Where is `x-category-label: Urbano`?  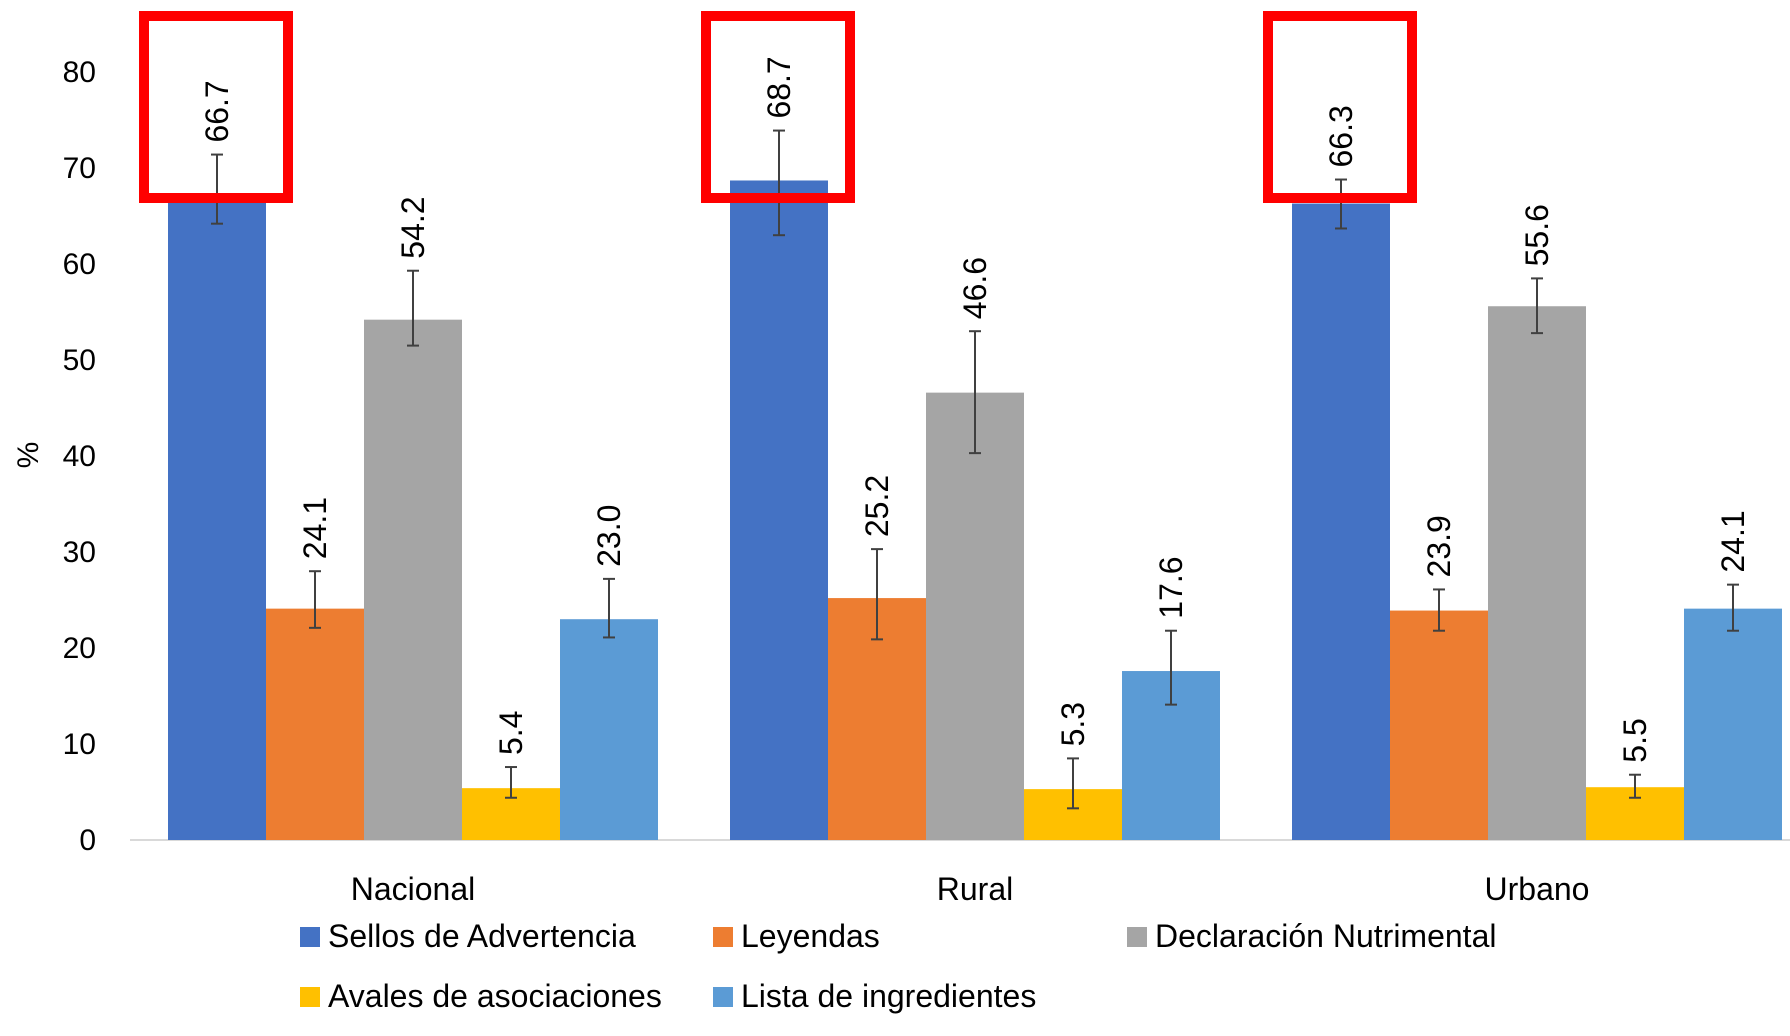 x-category-label: Urbano is located at coordinates (1537, 889).